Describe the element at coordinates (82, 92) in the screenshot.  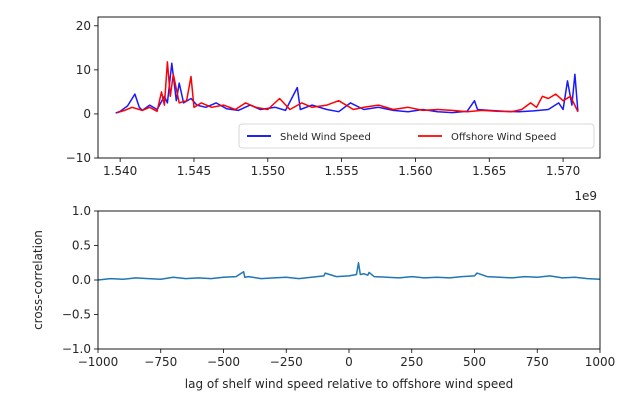
I see `top-y-ticks: −10 0 10 20` at that location.